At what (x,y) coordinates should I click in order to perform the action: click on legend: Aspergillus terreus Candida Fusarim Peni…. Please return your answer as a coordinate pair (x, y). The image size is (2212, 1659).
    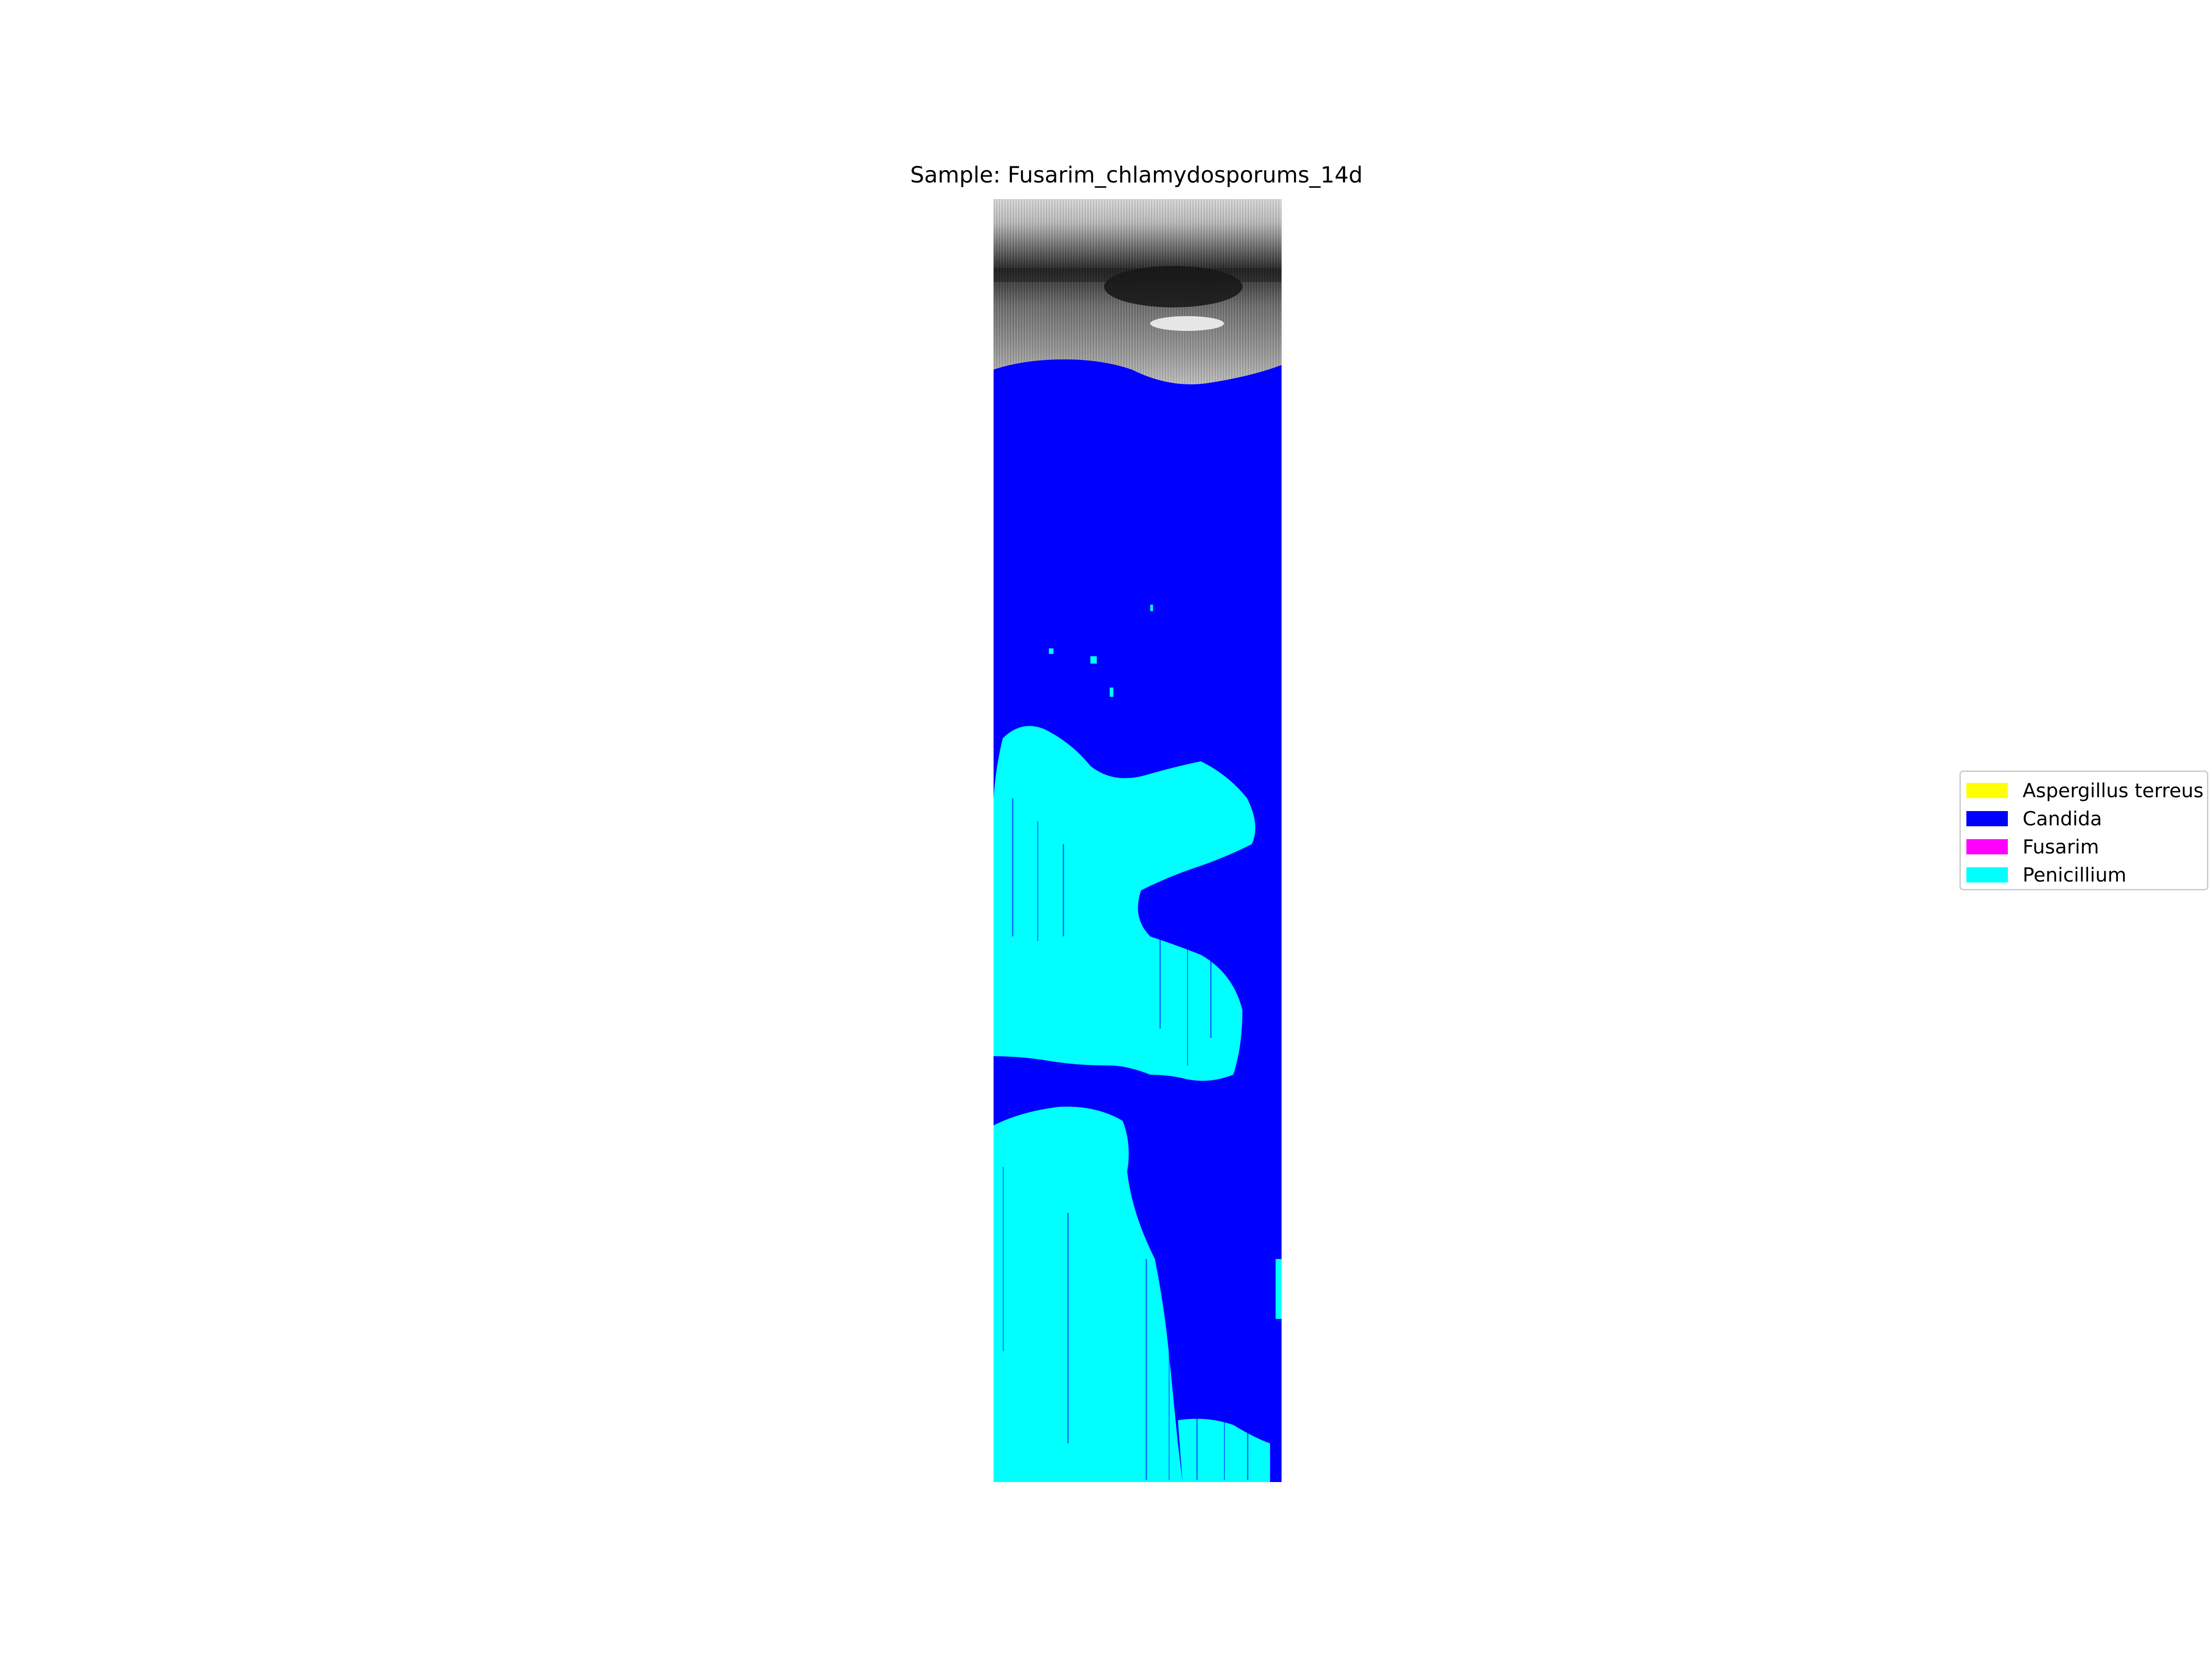
    Looking at the image, I should click on (2083, 830).